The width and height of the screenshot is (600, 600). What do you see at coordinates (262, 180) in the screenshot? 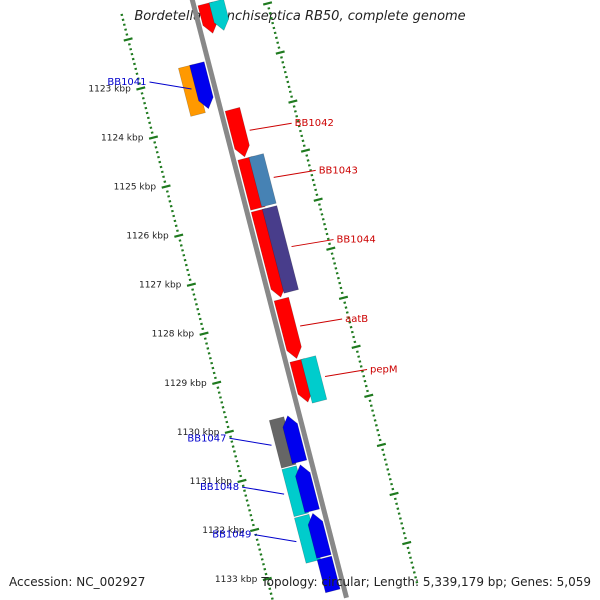
I see `gene-BB1043` at bounding box center [262, 180].